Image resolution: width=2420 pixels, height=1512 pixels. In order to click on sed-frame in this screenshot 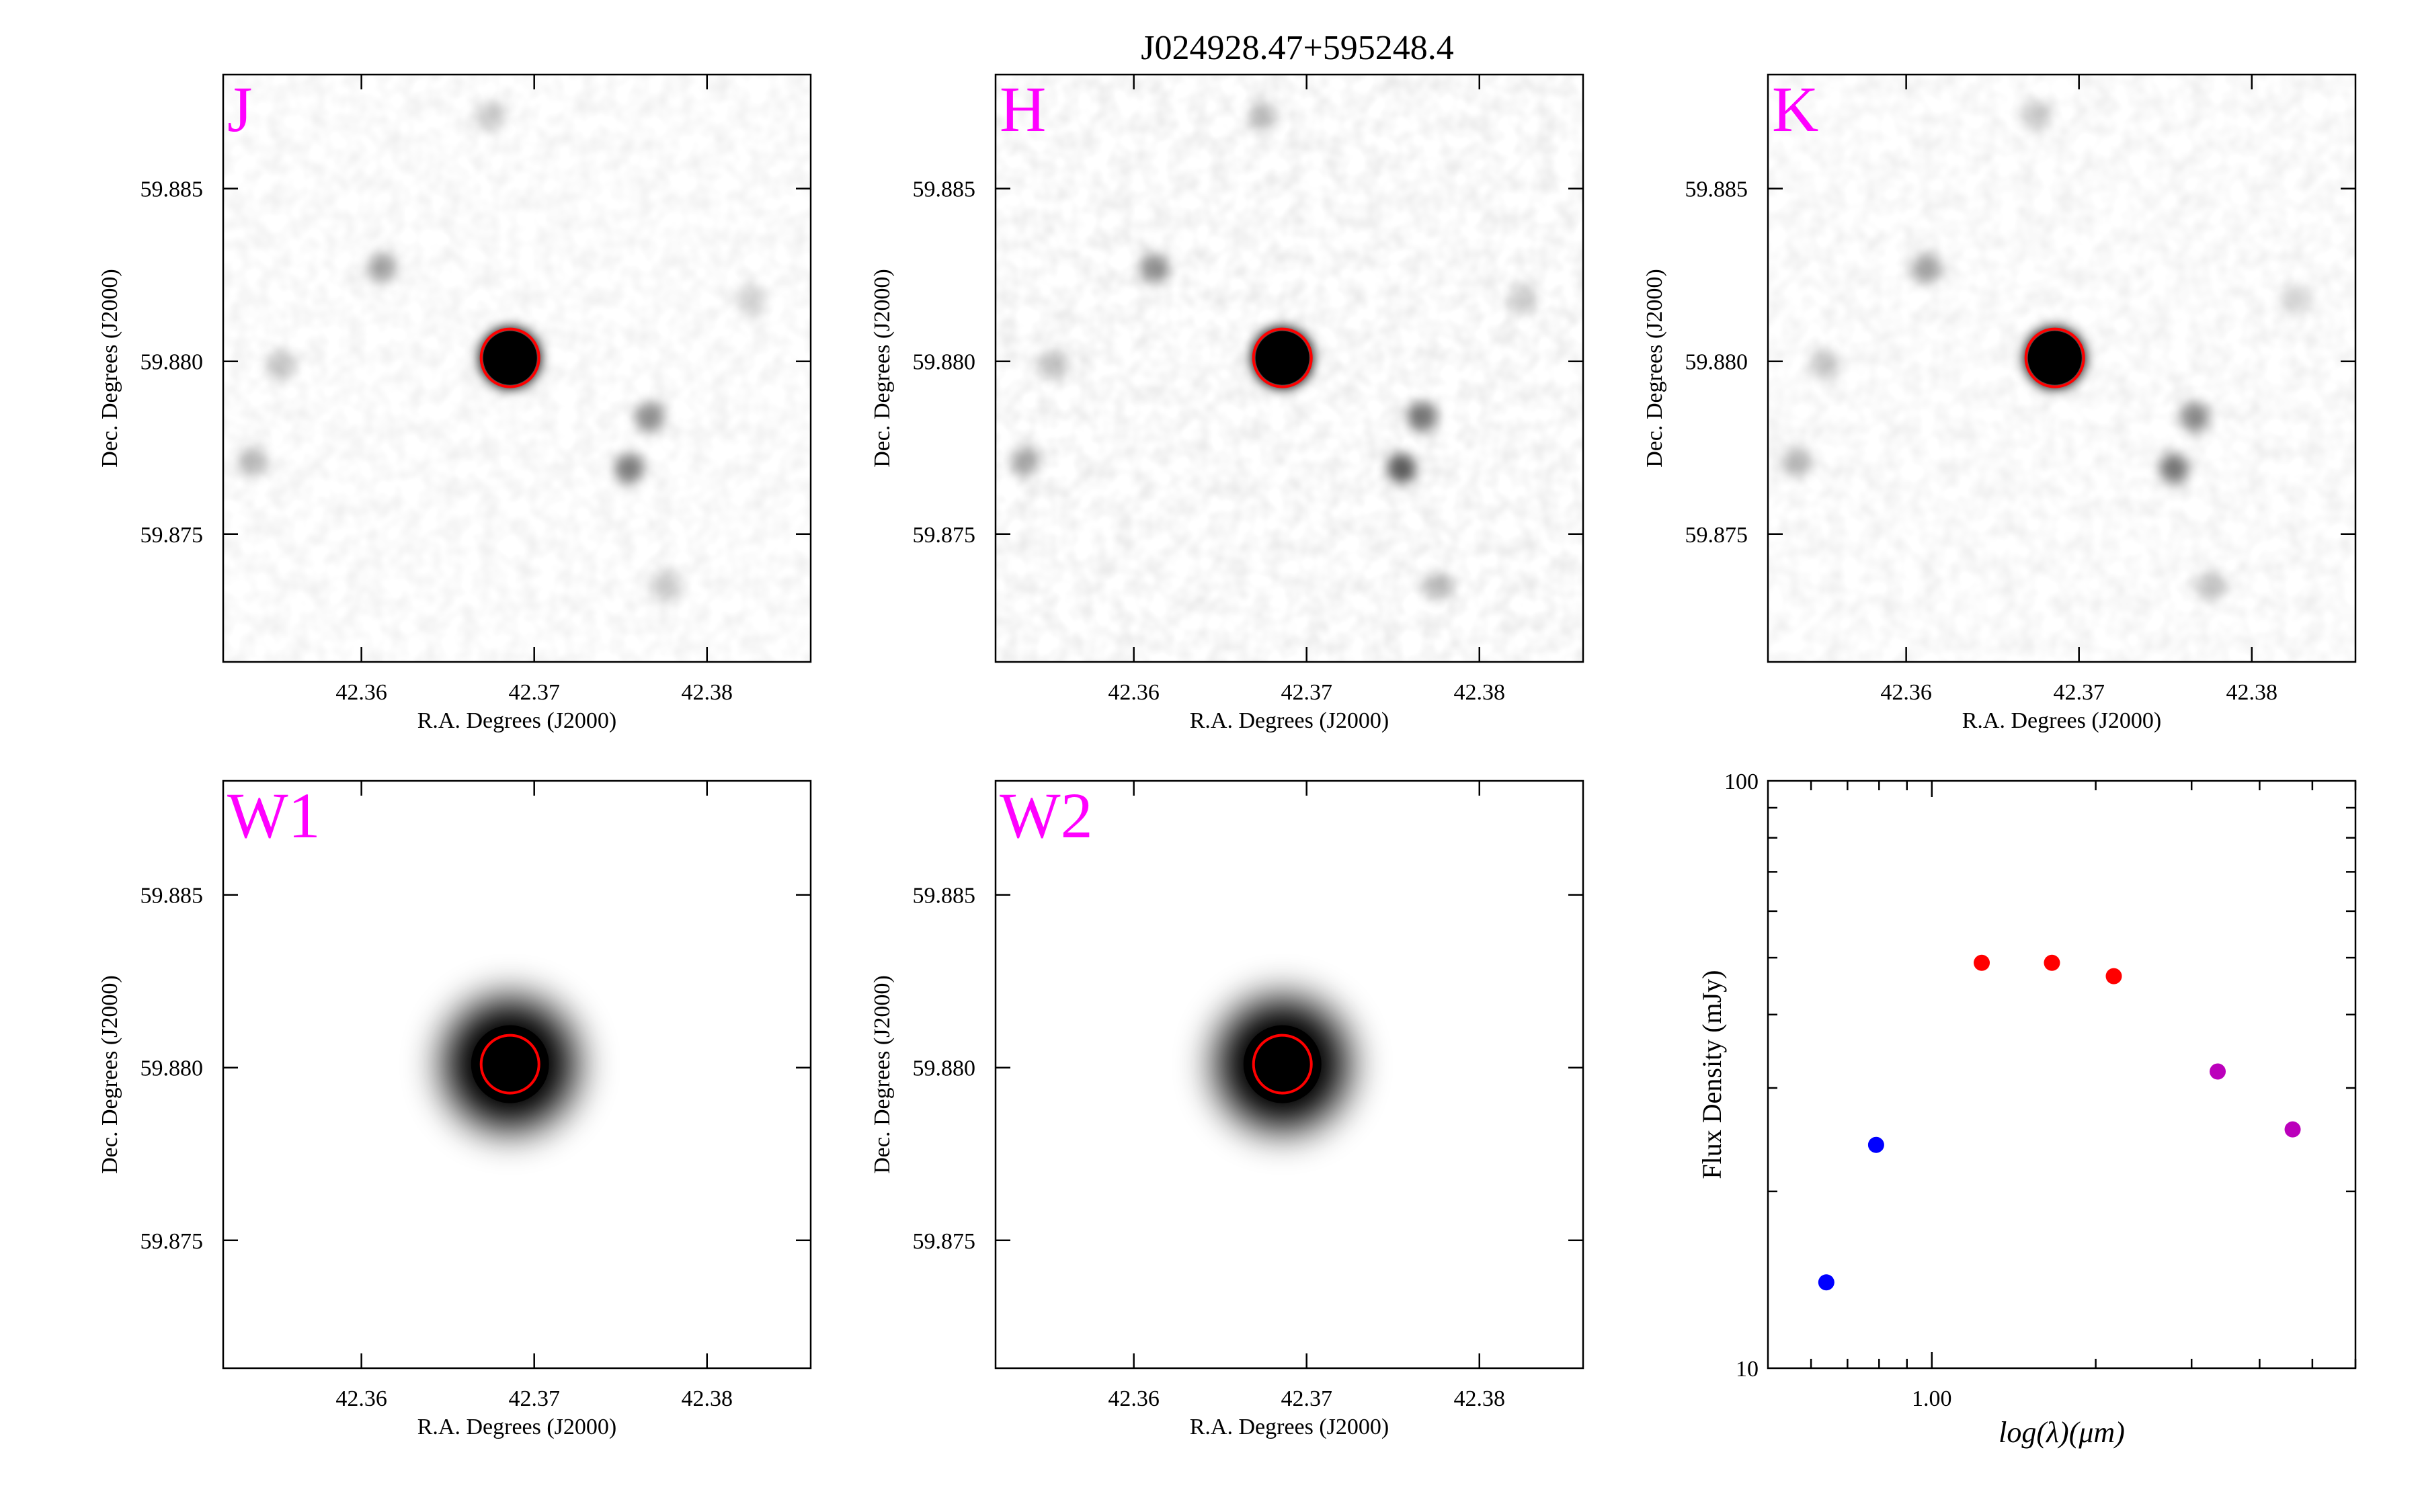, I will do `click(2062, 1075)`.